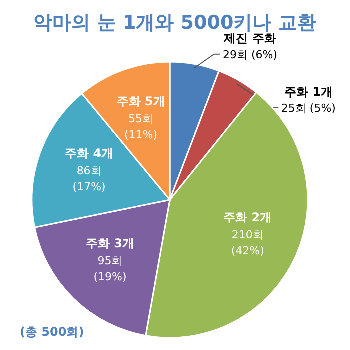 Image resolution: width=350 pixels, height=350 pixels. I want to click on slice-label: 주화 1개, so click(308, 91).